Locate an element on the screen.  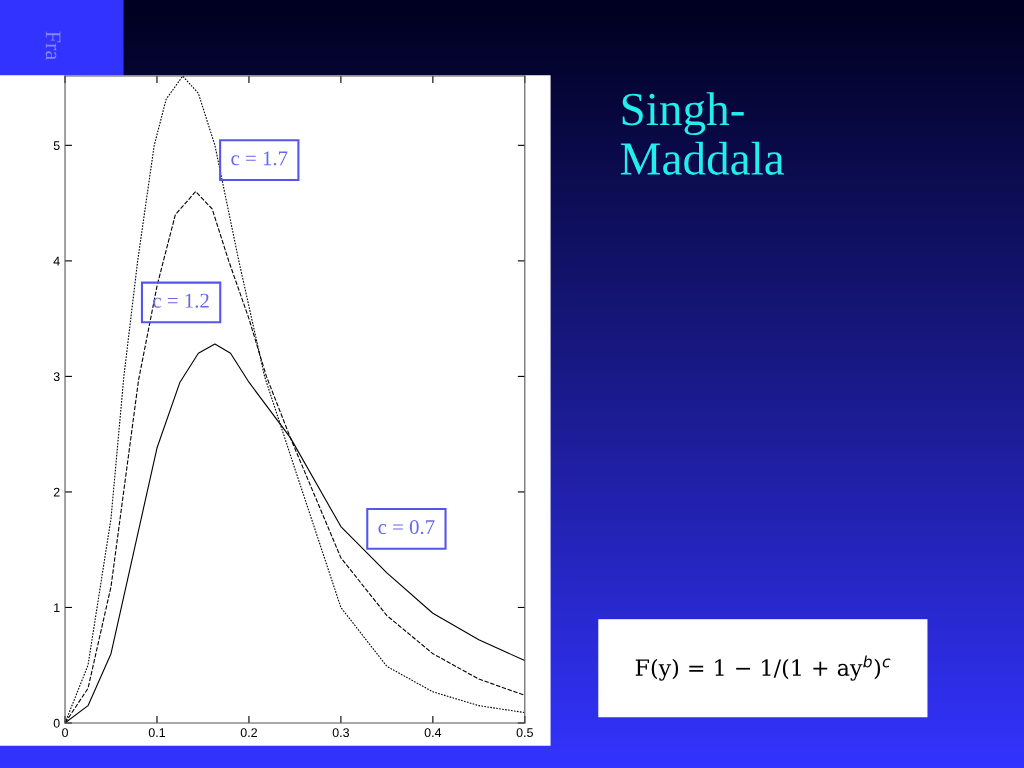
y-tick-label: 3 is located at coordinates (56, 377).